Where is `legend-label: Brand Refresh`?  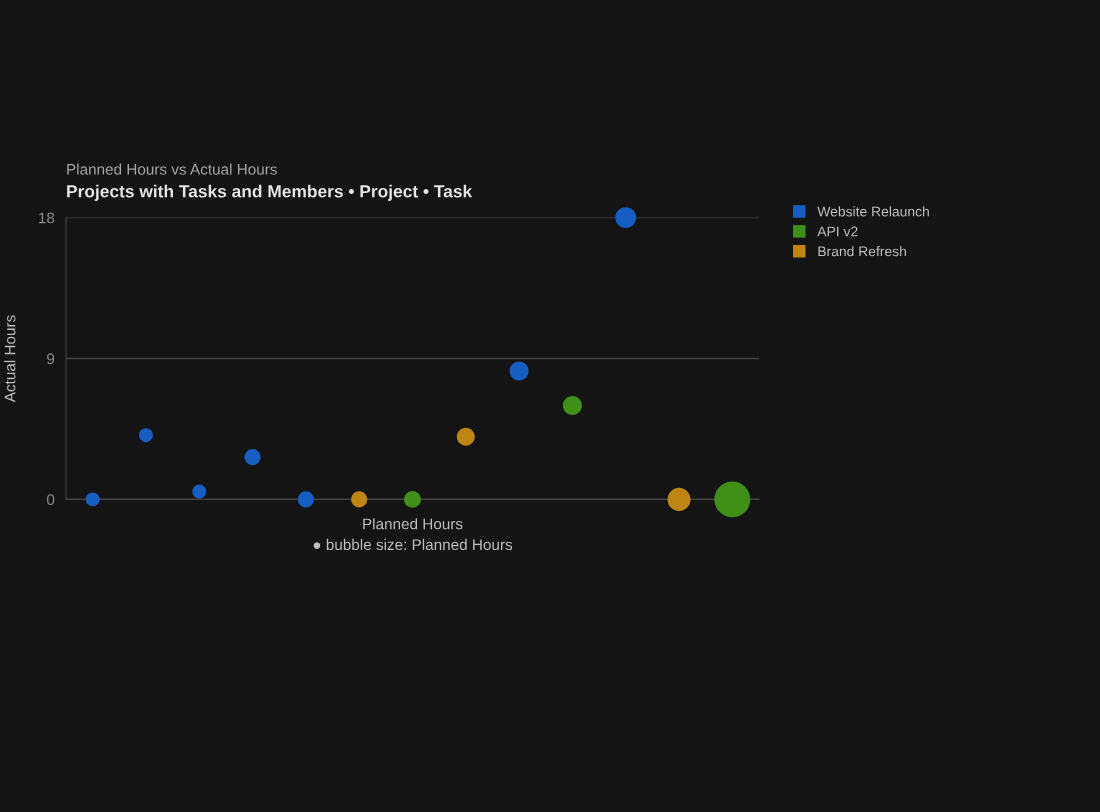
legend-label: Brand Refresh is located at coordinates (862, 251).